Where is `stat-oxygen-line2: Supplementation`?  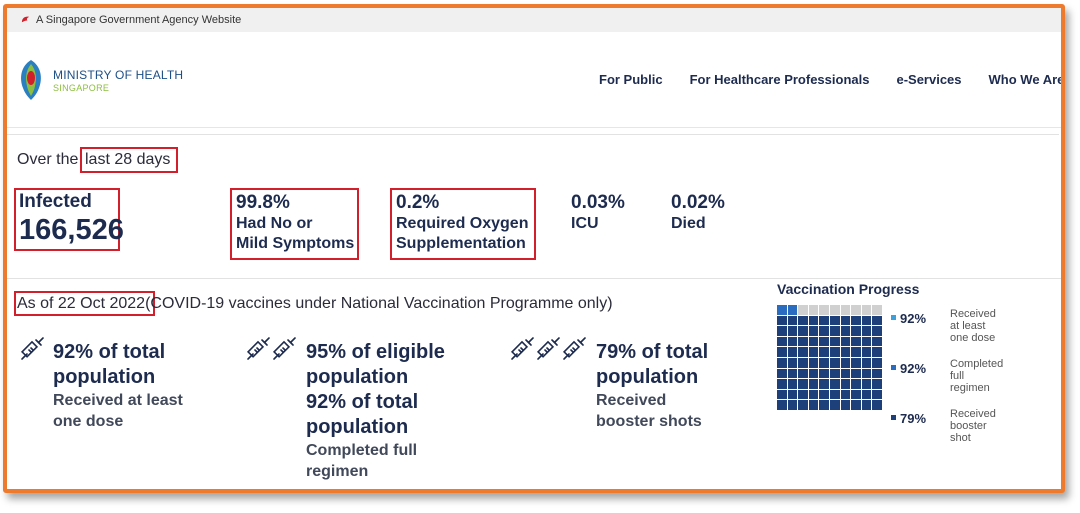
stat-oxygen-line2: Supplementation is located at coordinates (461, 243).